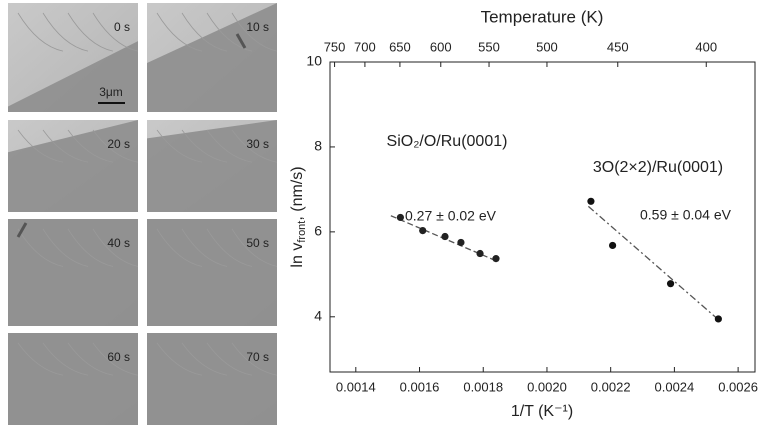  What do you see at coordinates (111, 92) in the screenshot?
I see `scale-bar-label: 3μm` at bounding box center [111, 92].